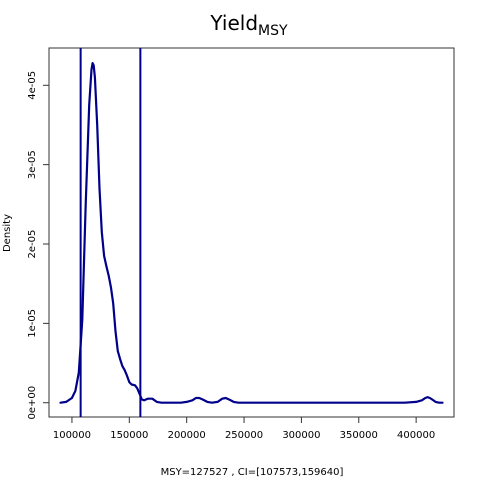 This screenshot has height=480, width=480. Describe the element at coordinates (32, 85) in the screenshot. I see `y-tick-label: 4e-05` at that location.